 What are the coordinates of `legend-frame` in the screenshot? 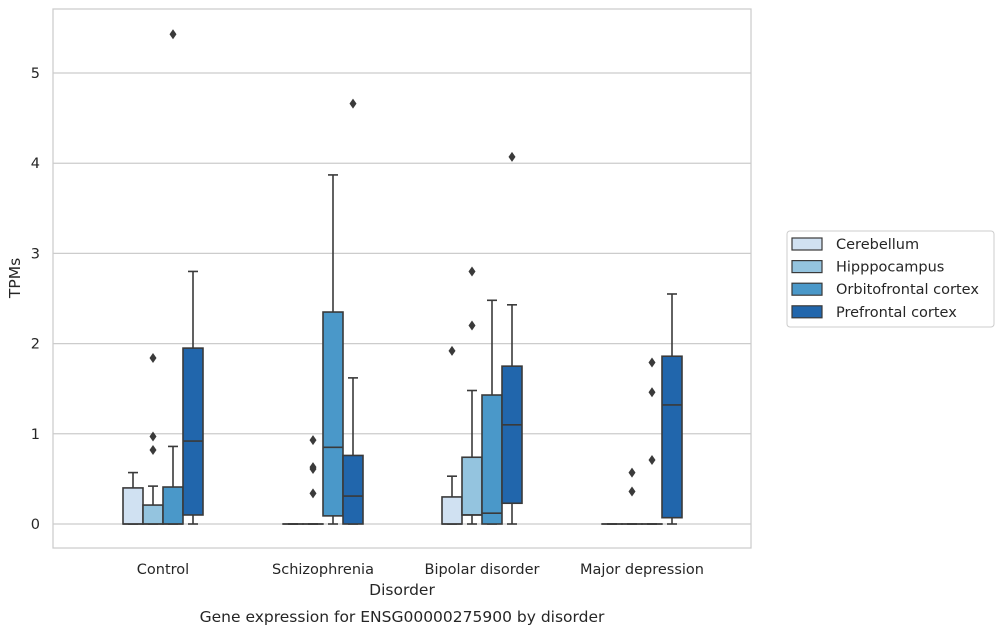 It's located at (890, 279).